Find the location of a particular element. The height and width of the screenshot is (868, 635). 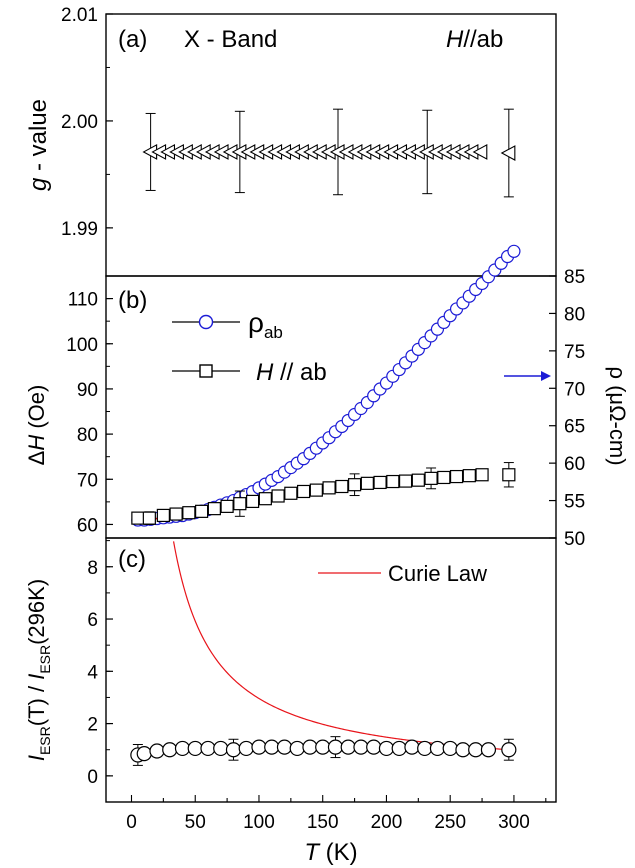

panel-c-y-tick-label: 8 is located at coordinates (92, 568).